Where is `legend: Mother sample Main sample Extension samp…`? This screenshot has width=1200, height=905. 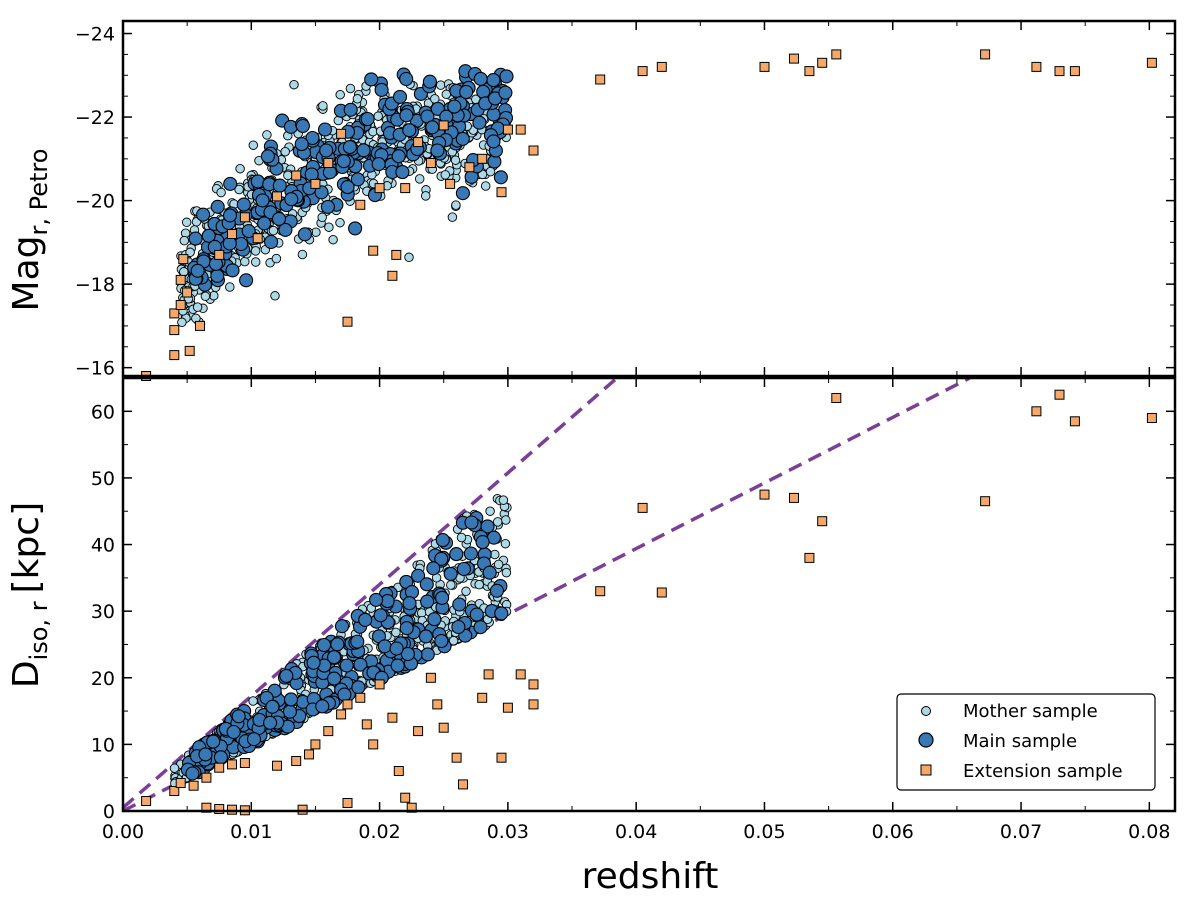
legend: Mother sample Main sample Extension samp… is located at coordinates (1026, 742).